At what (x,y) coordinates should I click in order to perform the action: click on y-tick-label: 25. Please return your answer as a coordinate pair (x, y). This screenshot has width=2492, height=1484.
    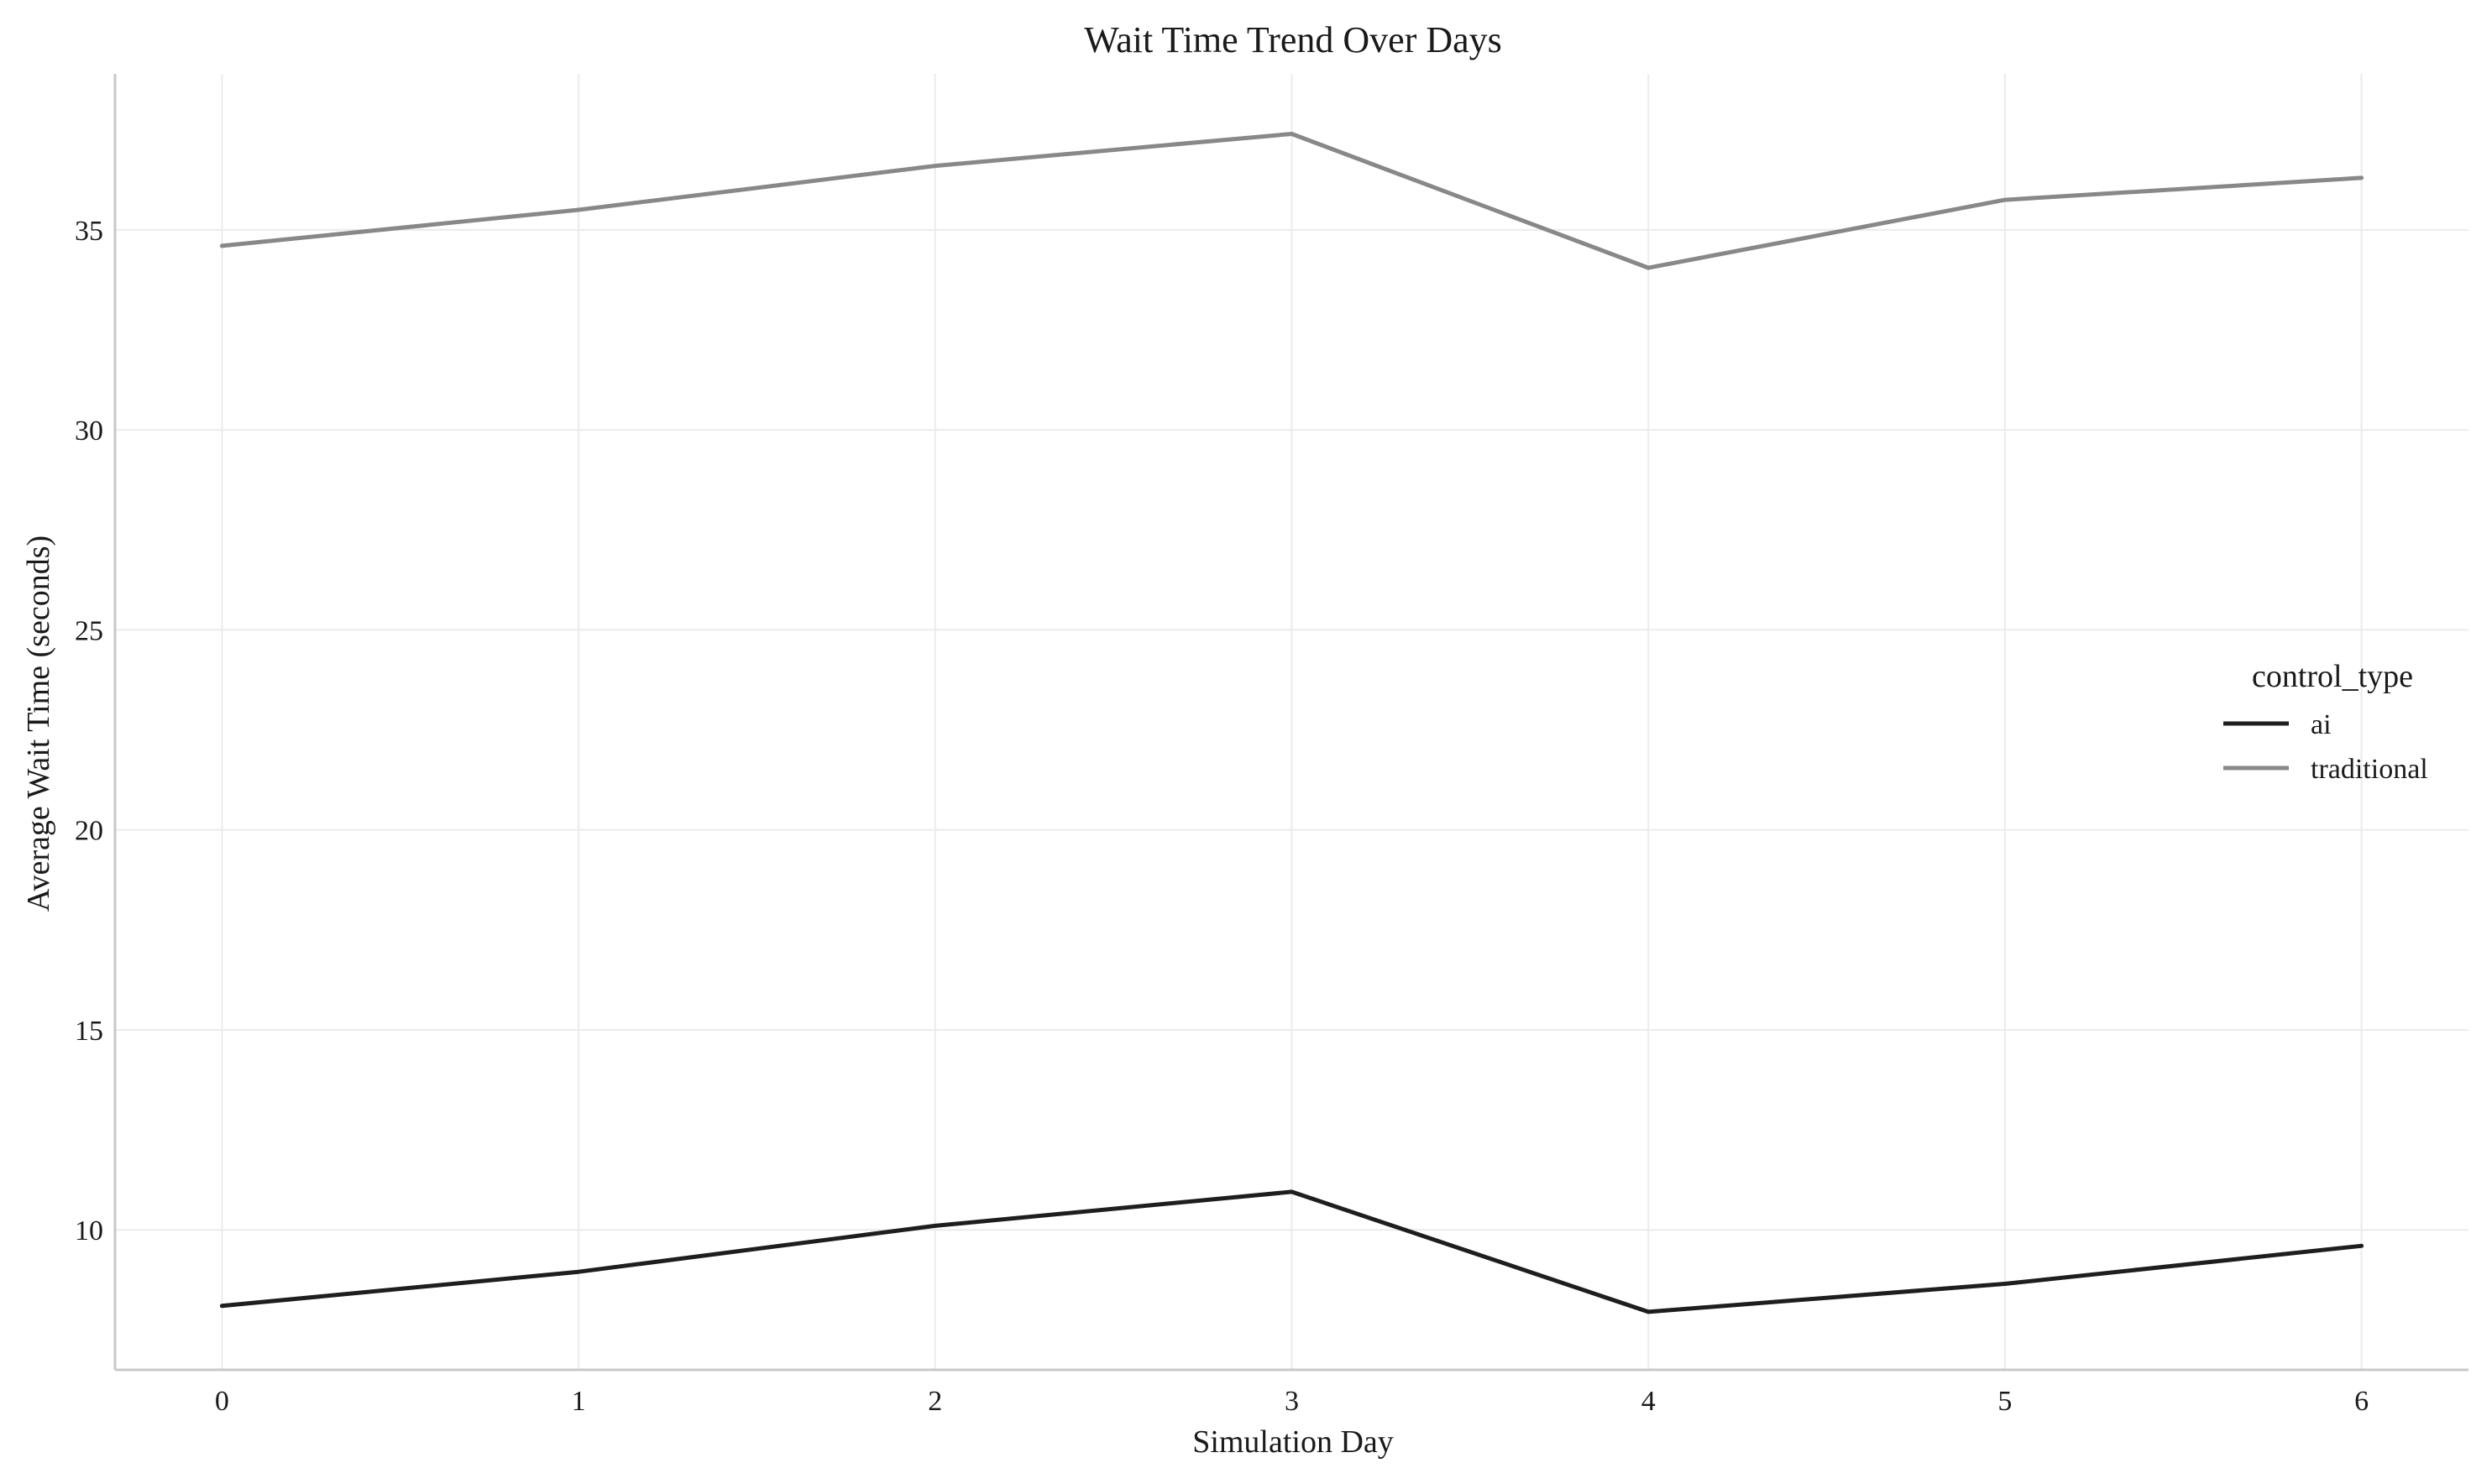
    Looking at the image, I should click on (89, 630).